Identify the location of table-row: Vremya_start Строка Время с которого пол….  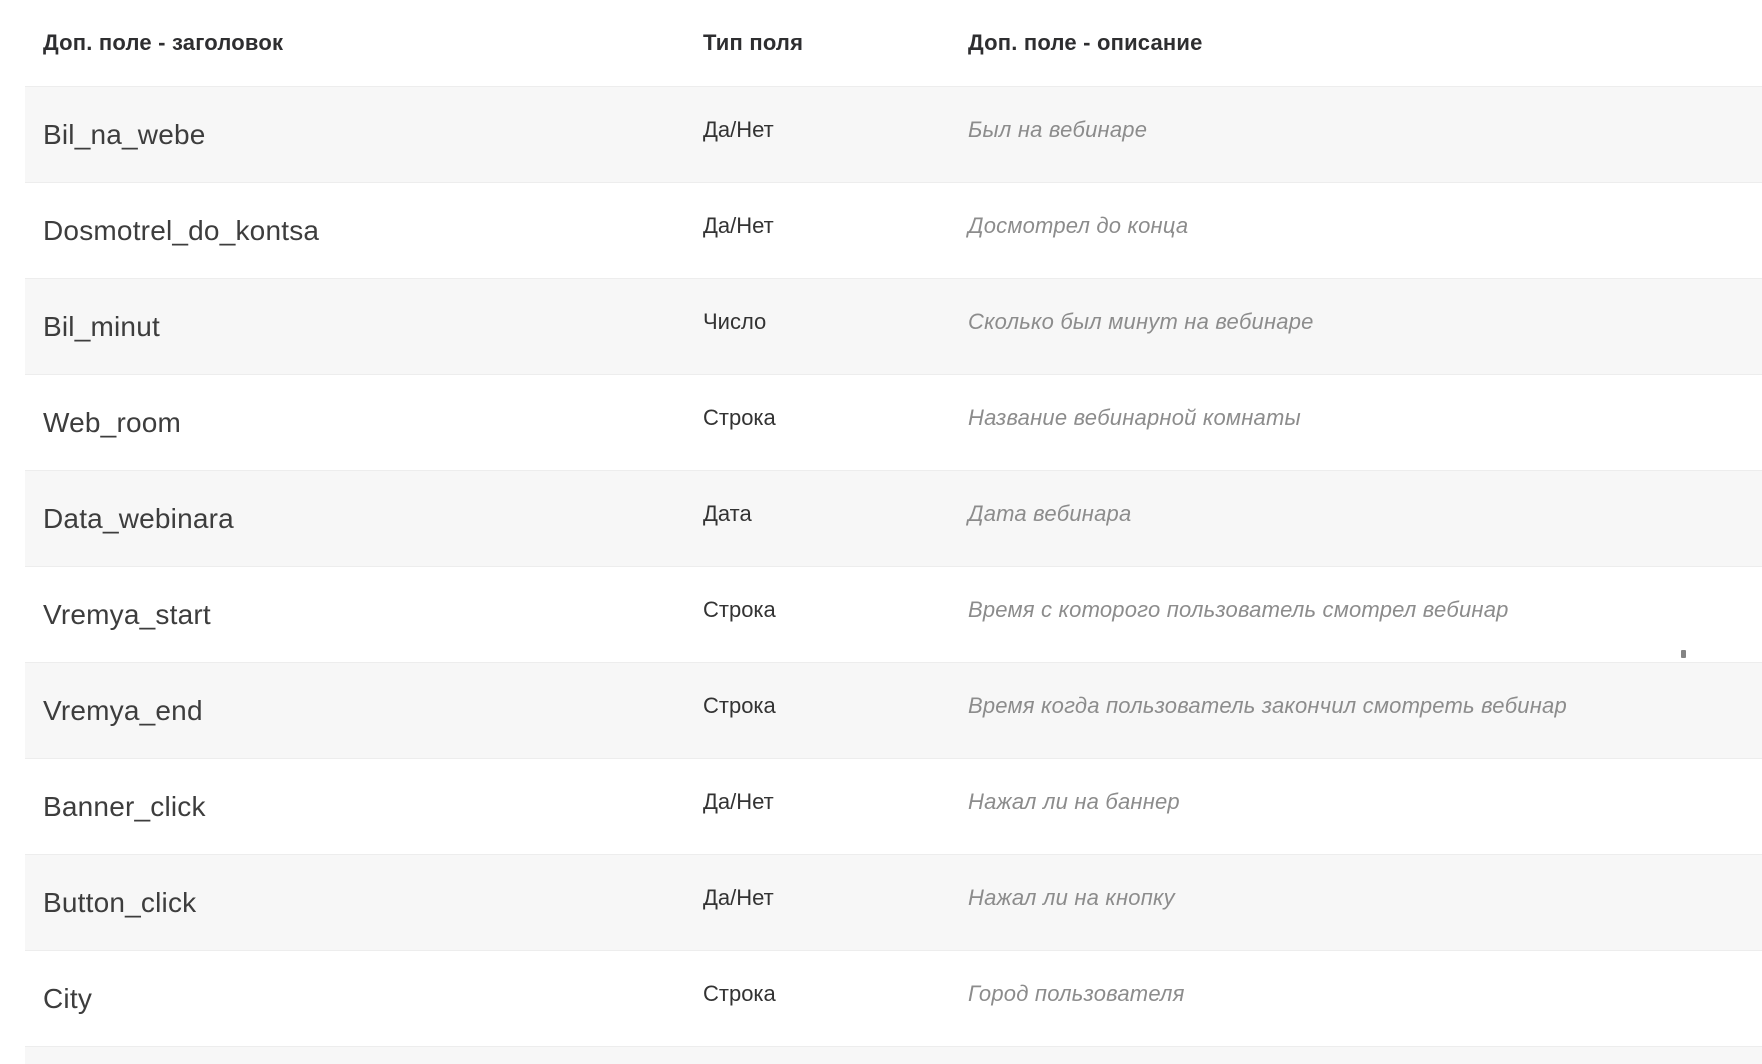
(893, 614).